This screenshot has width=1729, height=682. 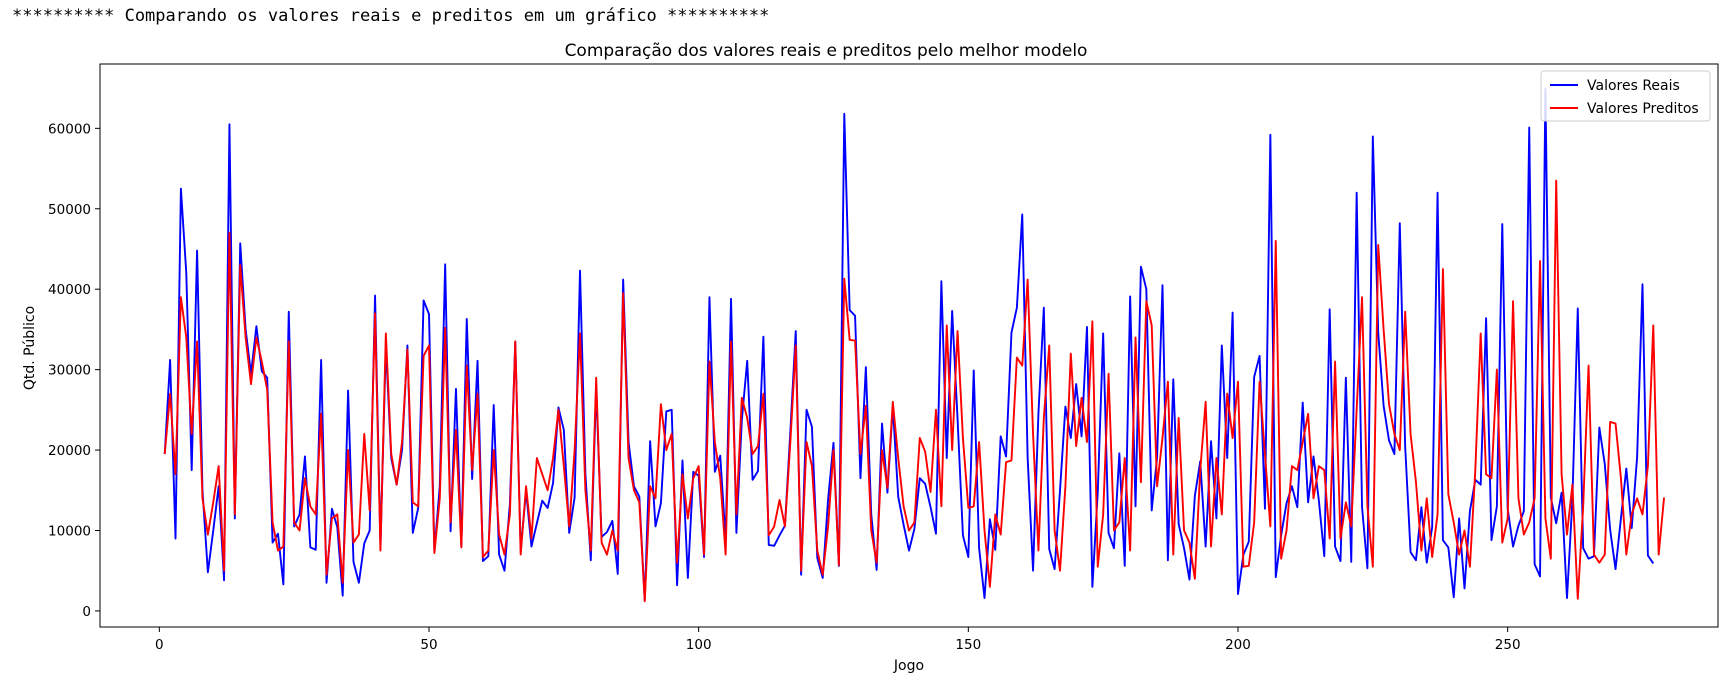 What do you see at coordinates (428, 645) in the screenshot?
I see `x-tick-label: 50` at bounding box center [428, 645].